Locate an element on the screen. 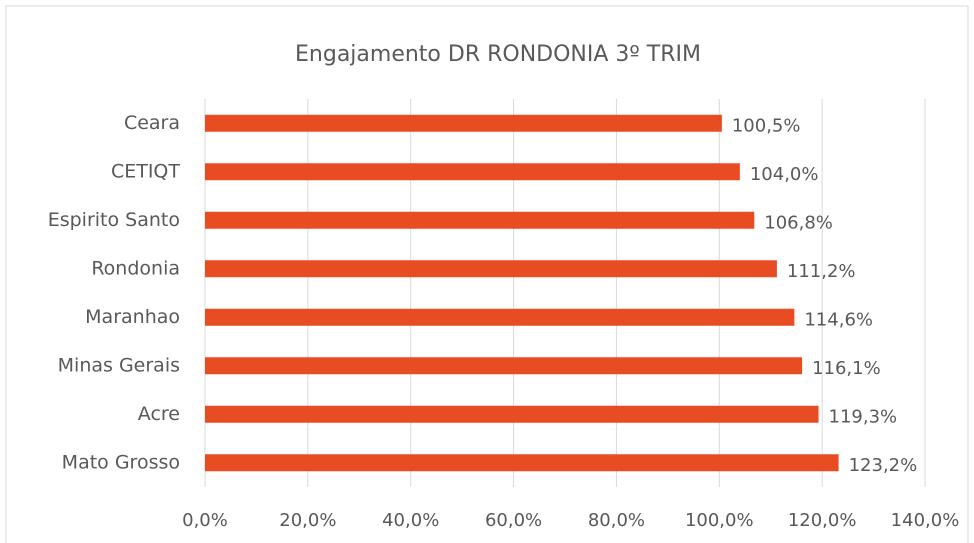 The height and width of the screenshot is (543, 974). data-label: 116,1% is located at coordinates (846, 368).